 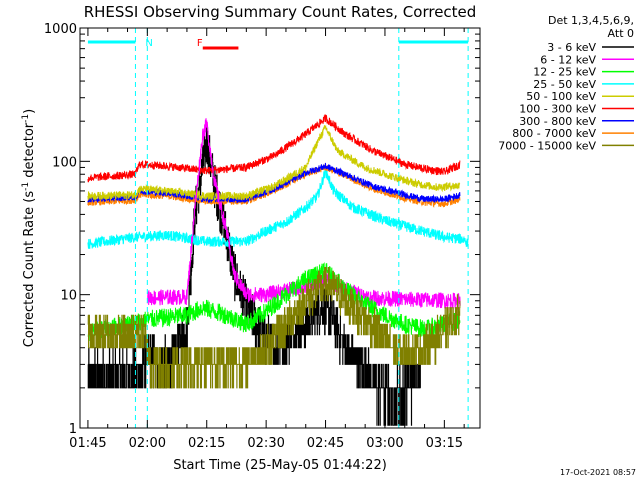 What do you see at coordinates (29, 152) in the screenshot?
I see `y-axis-label-part2: detector` at bounding box center [29, 152].